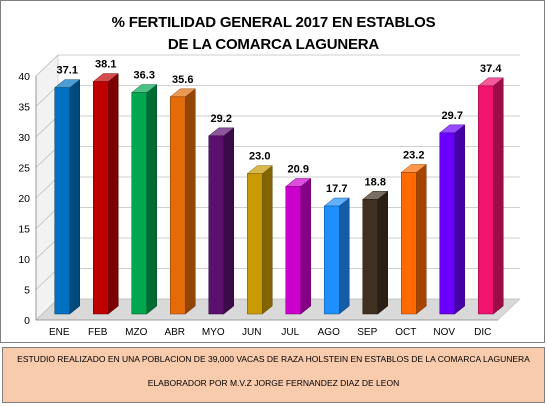 The image size is (547, 406). What do you see at coordinates (409, 243) in the screenshot?
I see `bar-oct` at bounding box center [409, 243].